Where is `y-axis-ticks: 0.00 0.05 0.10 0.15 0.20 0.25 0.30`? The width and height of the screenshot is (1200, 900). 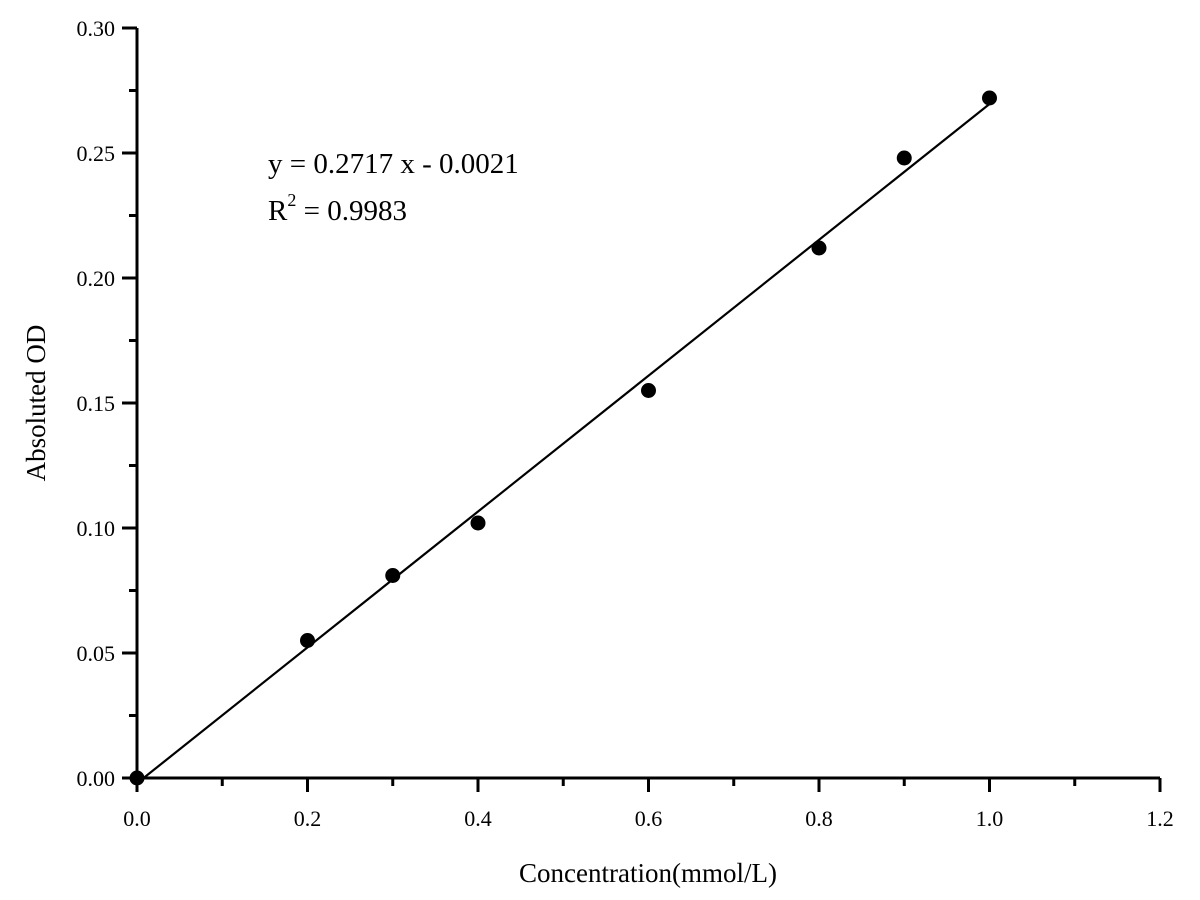 y-axis-ticks: 0.00 0.05 0.10 0.15 0.20 0.25 0.30 is located at coordinates (107, 403).